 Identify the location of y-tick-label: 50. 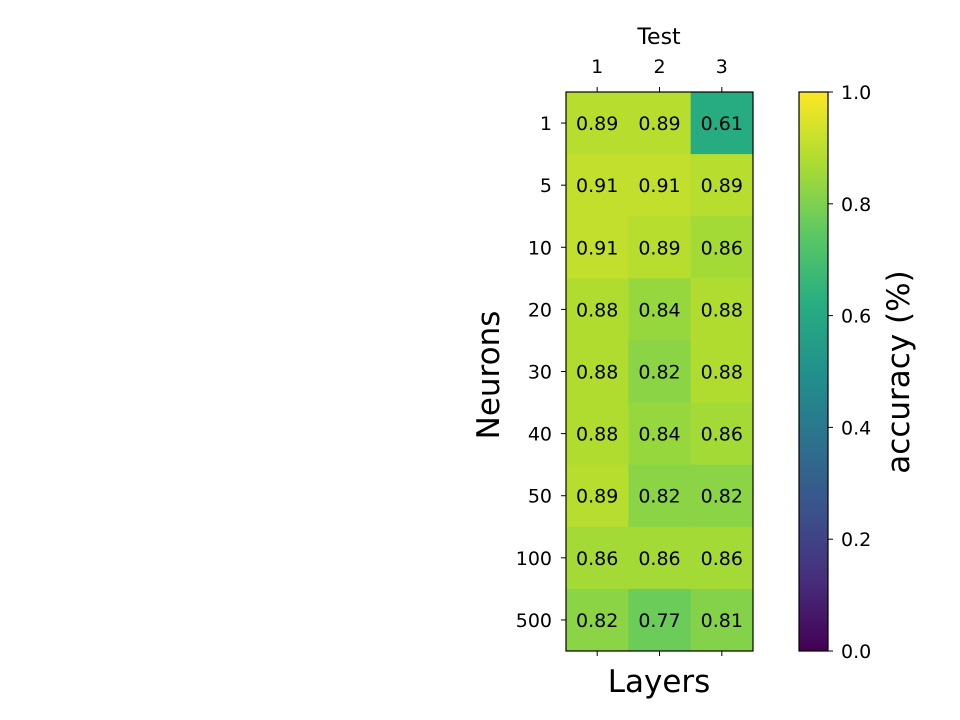
(540, 497).